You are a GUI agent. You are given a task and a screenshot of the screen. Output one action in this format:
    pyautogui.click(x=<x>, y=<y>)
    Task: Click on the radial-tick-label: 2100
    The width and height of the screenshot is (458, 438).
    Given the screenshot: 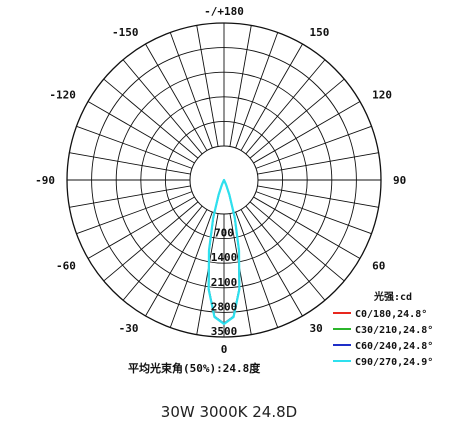 What is the action you would take?
    pyautogui.click(x=224, y=282)
    